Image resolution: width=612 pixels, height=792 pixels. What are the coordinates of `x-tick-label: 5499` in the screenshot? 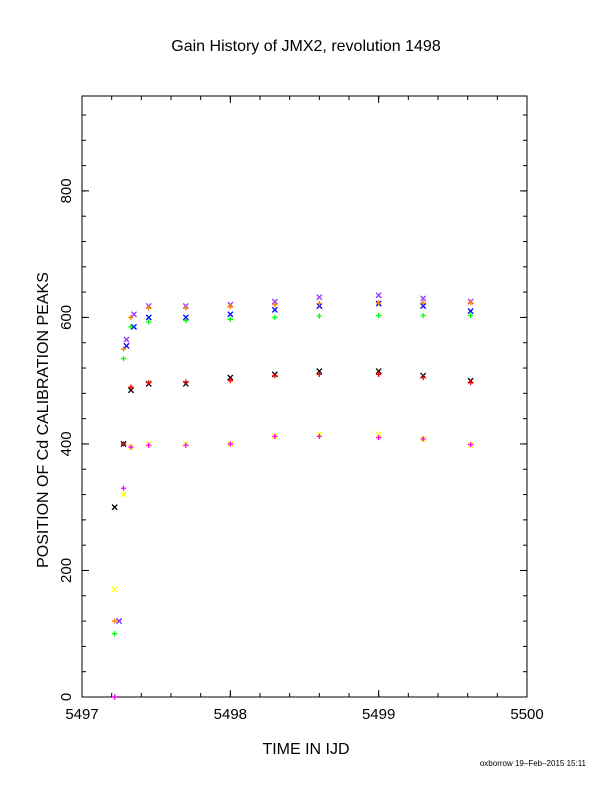 It's located at (378, 714).